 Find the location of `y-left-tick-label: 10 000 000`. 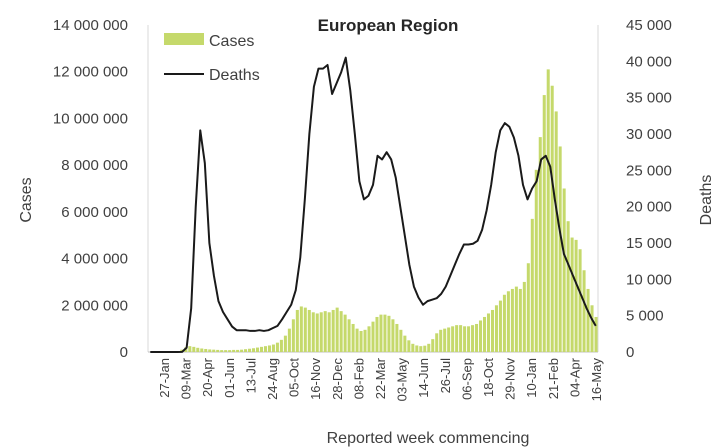

y-left-tick-label: 10 000 000 is located at coordinates (90, 118).